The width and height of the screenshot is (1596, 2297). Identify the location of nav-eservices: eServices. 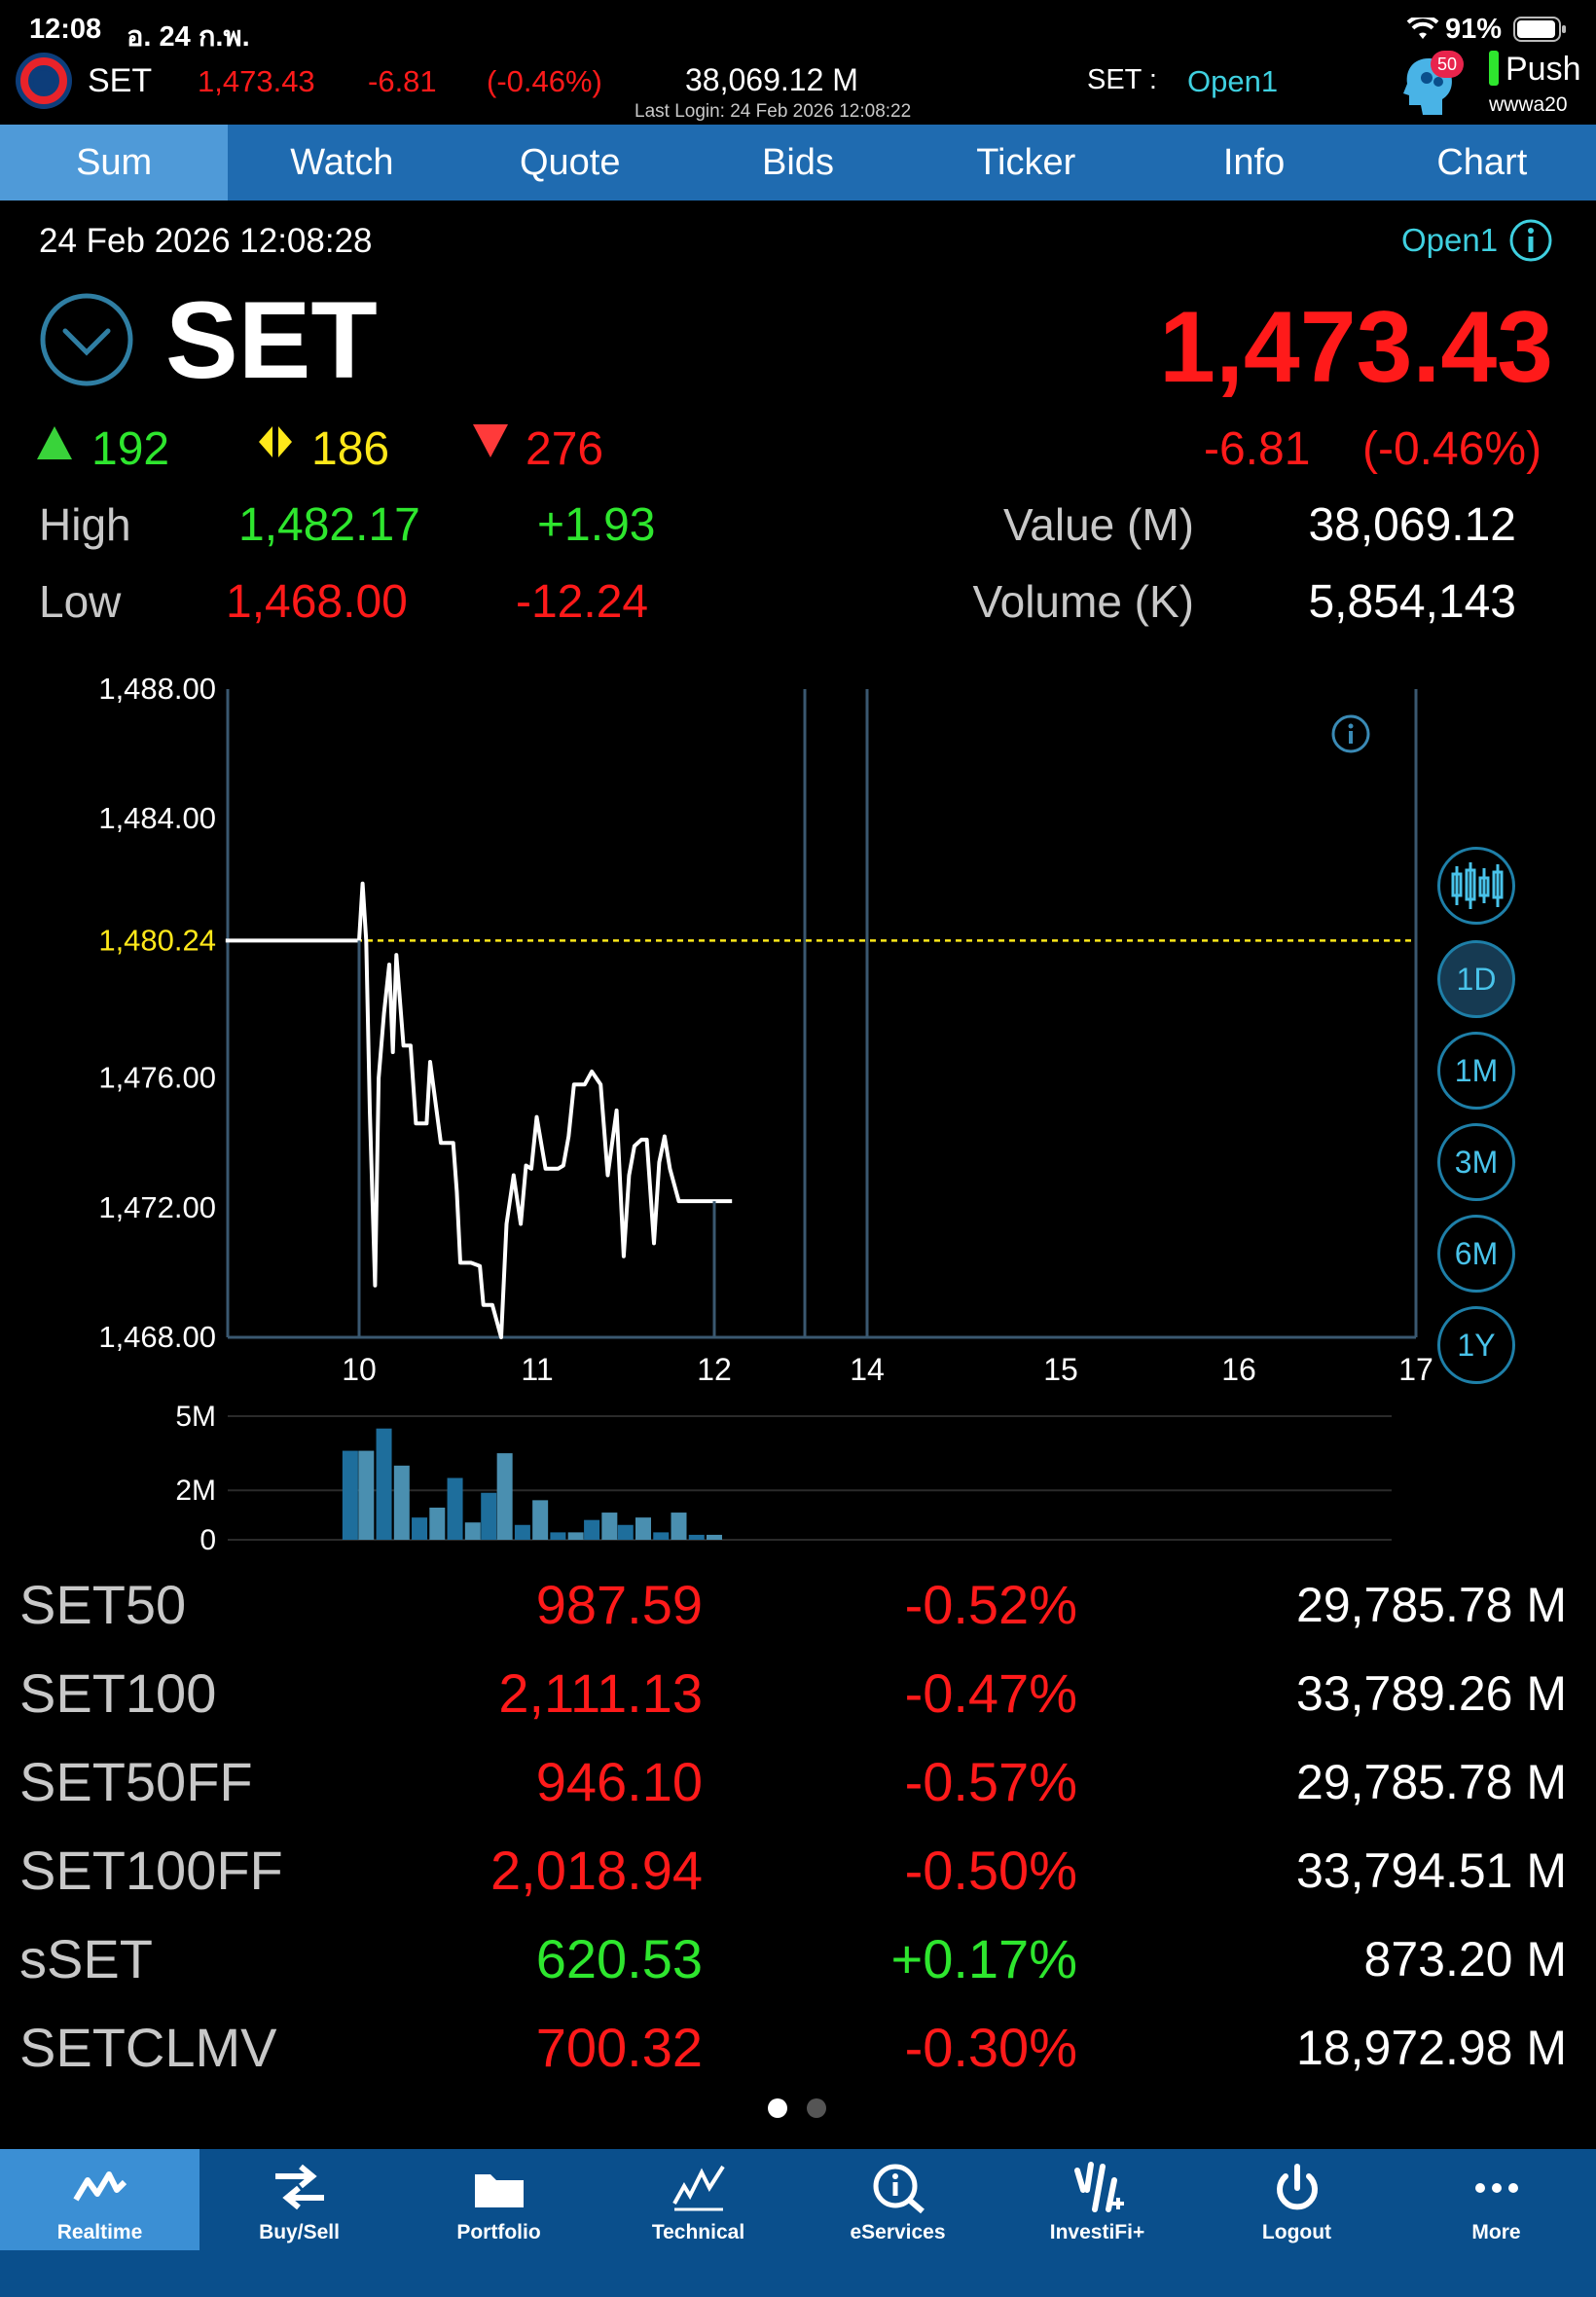
(898, 2199).